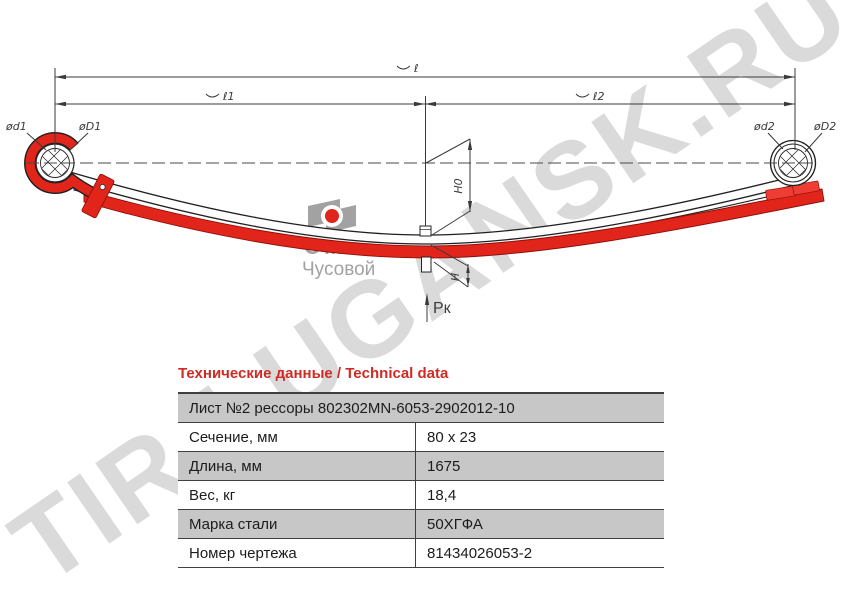 The height and width of the screenshot is (595, 842). Describe the element at coordinates (824, 126) in the screenshot. I see `dim-label-D2: øD2` at that location.